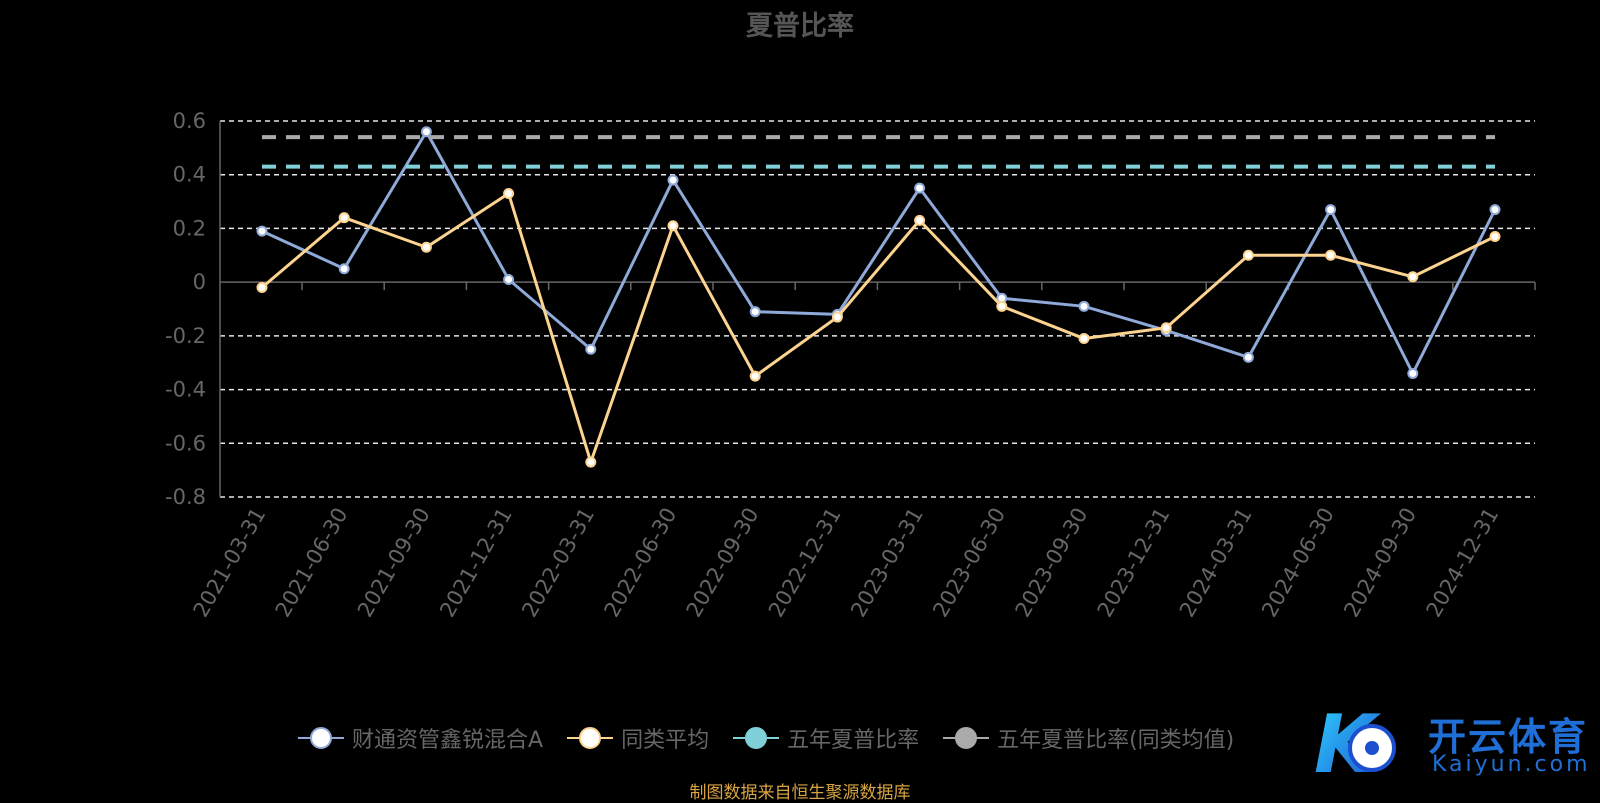  I want to click on chart-title: 夏普比率, so click(800, 26).